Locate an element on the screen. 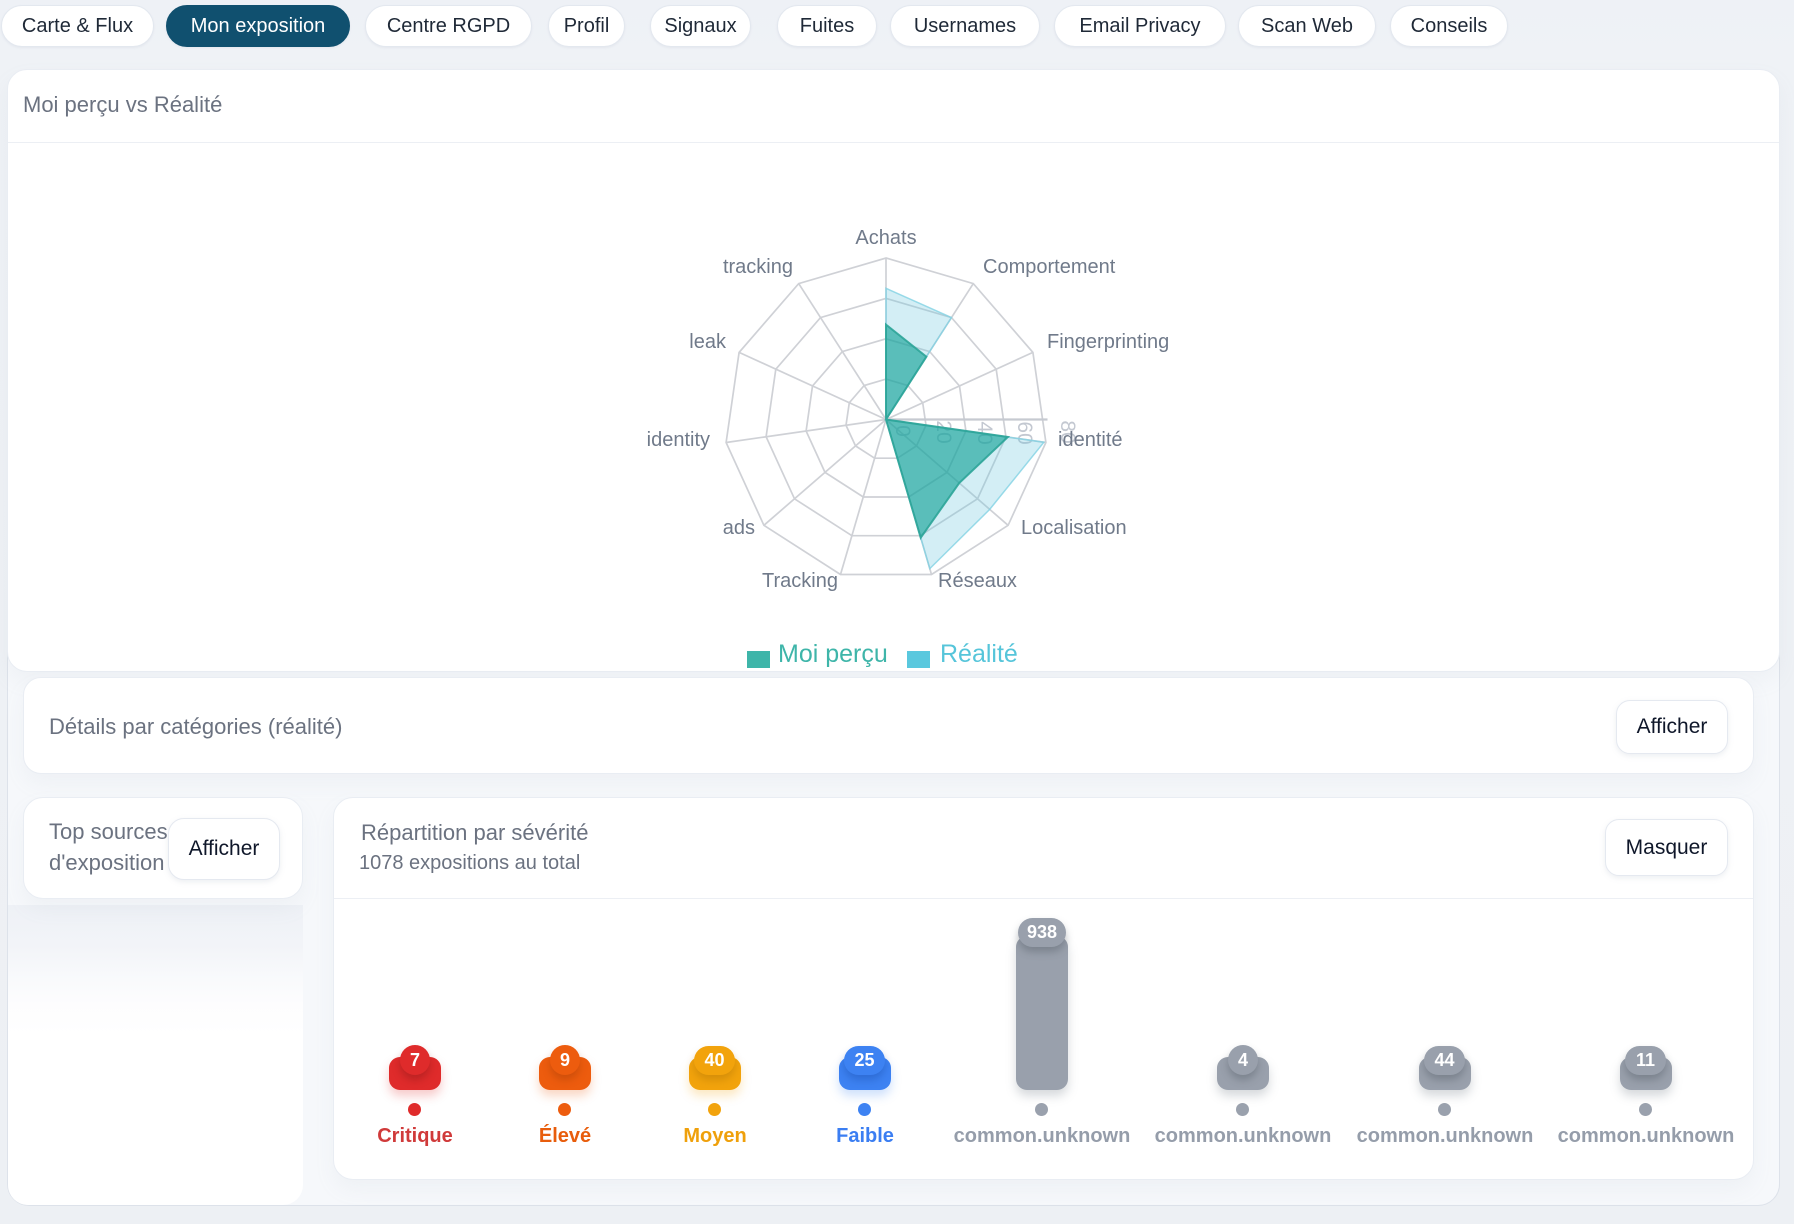 The height and width of the screenshot is (1224, 1794). svg-text: tracking is located at coordinates (758, 267).